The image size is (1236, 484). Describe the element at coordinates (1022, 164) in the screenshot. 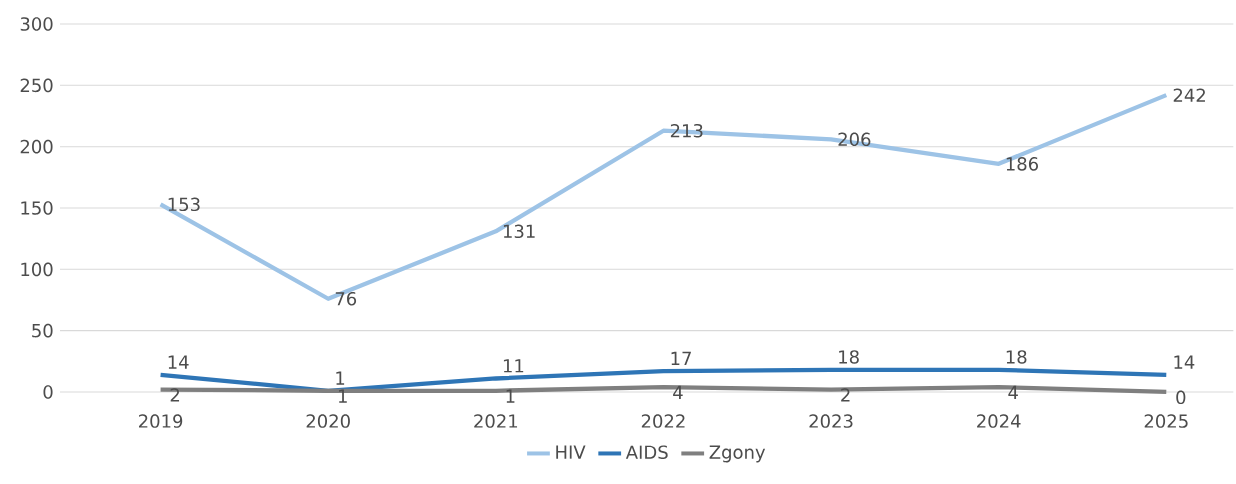

I see `data-label: 186` at that location.